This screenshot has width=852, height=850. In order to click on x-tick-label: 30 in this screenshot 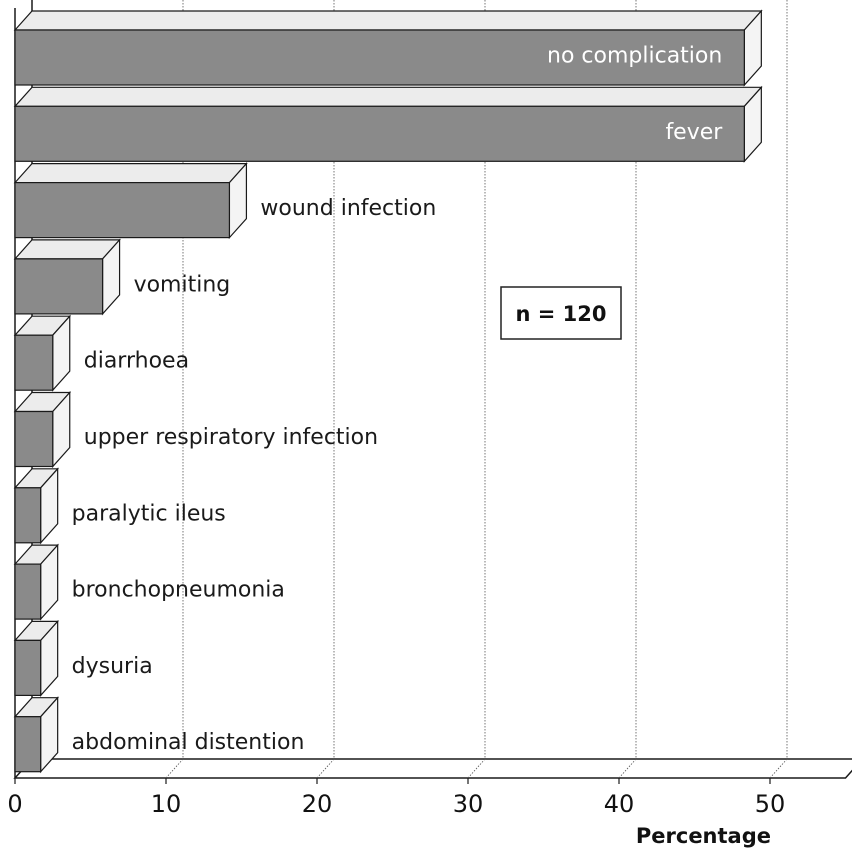, I will do `click(468, 804)`.